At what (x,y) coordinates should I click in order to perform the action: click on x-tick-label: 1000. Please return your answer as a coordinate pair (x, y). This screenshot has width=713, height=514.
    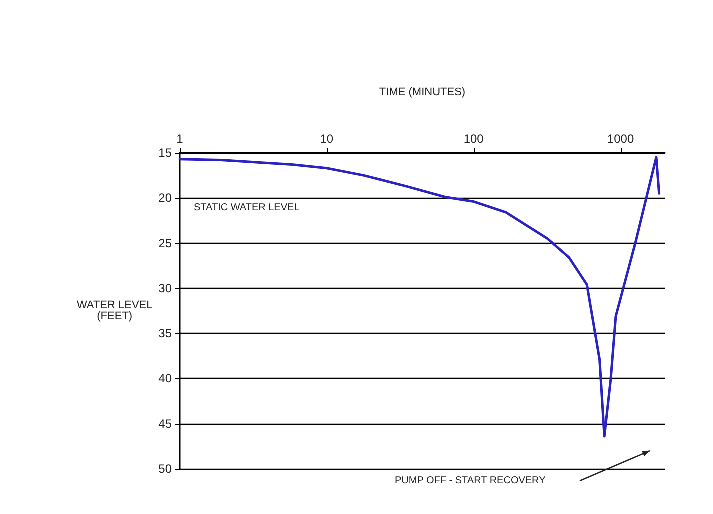
    Looking at the image, I should click on (620, 139).